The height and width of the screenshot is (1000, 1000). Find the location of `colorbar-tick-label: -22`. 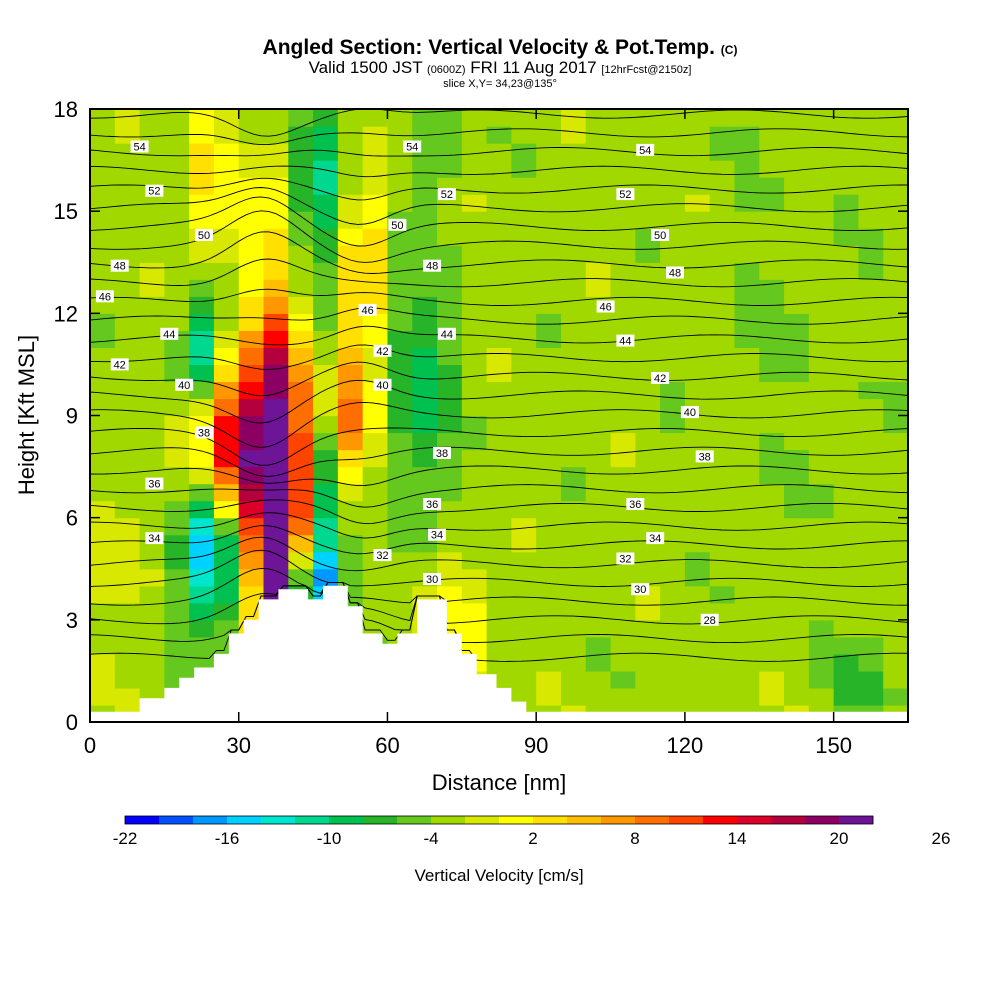

colorbar-tick-label: -22 is located at coordinates (125, 838).